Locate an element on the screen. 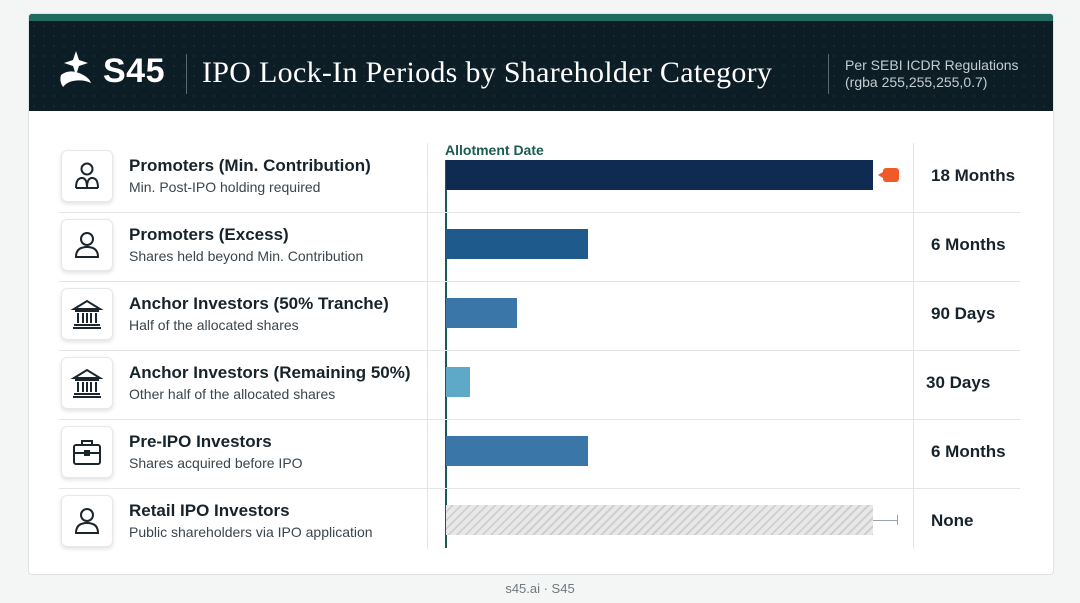  bar-end-tick-cap is located at coordinates (897, 520).